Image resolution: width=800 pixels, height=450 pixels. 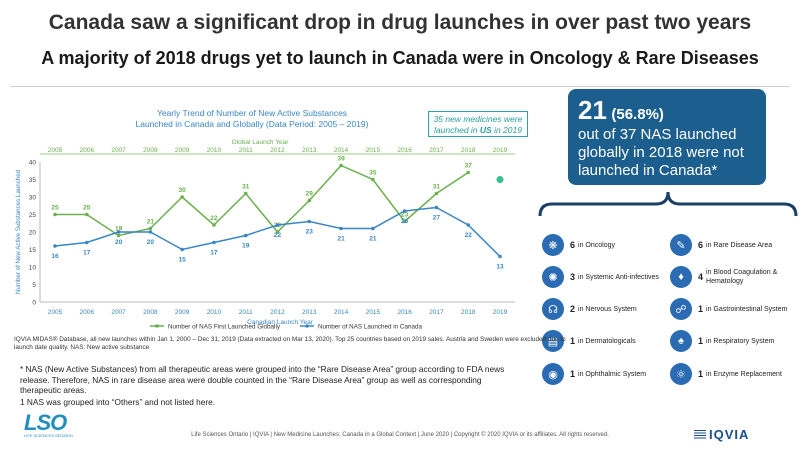 What do you see at coordinates (573, 309) in the screenshot?
I see `category-count: 2` at bounding box center [573, 309].